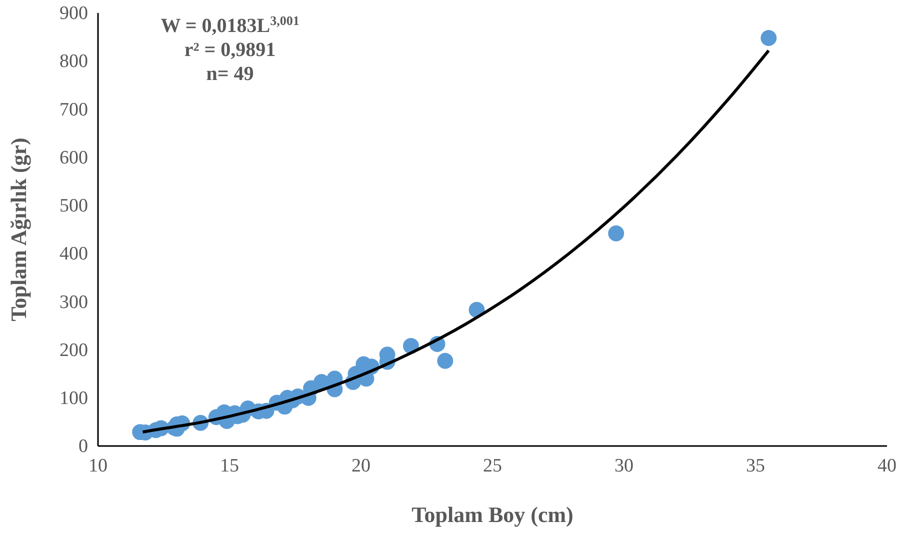  I want to click on x-tick-label: 25, so click(492, 465).